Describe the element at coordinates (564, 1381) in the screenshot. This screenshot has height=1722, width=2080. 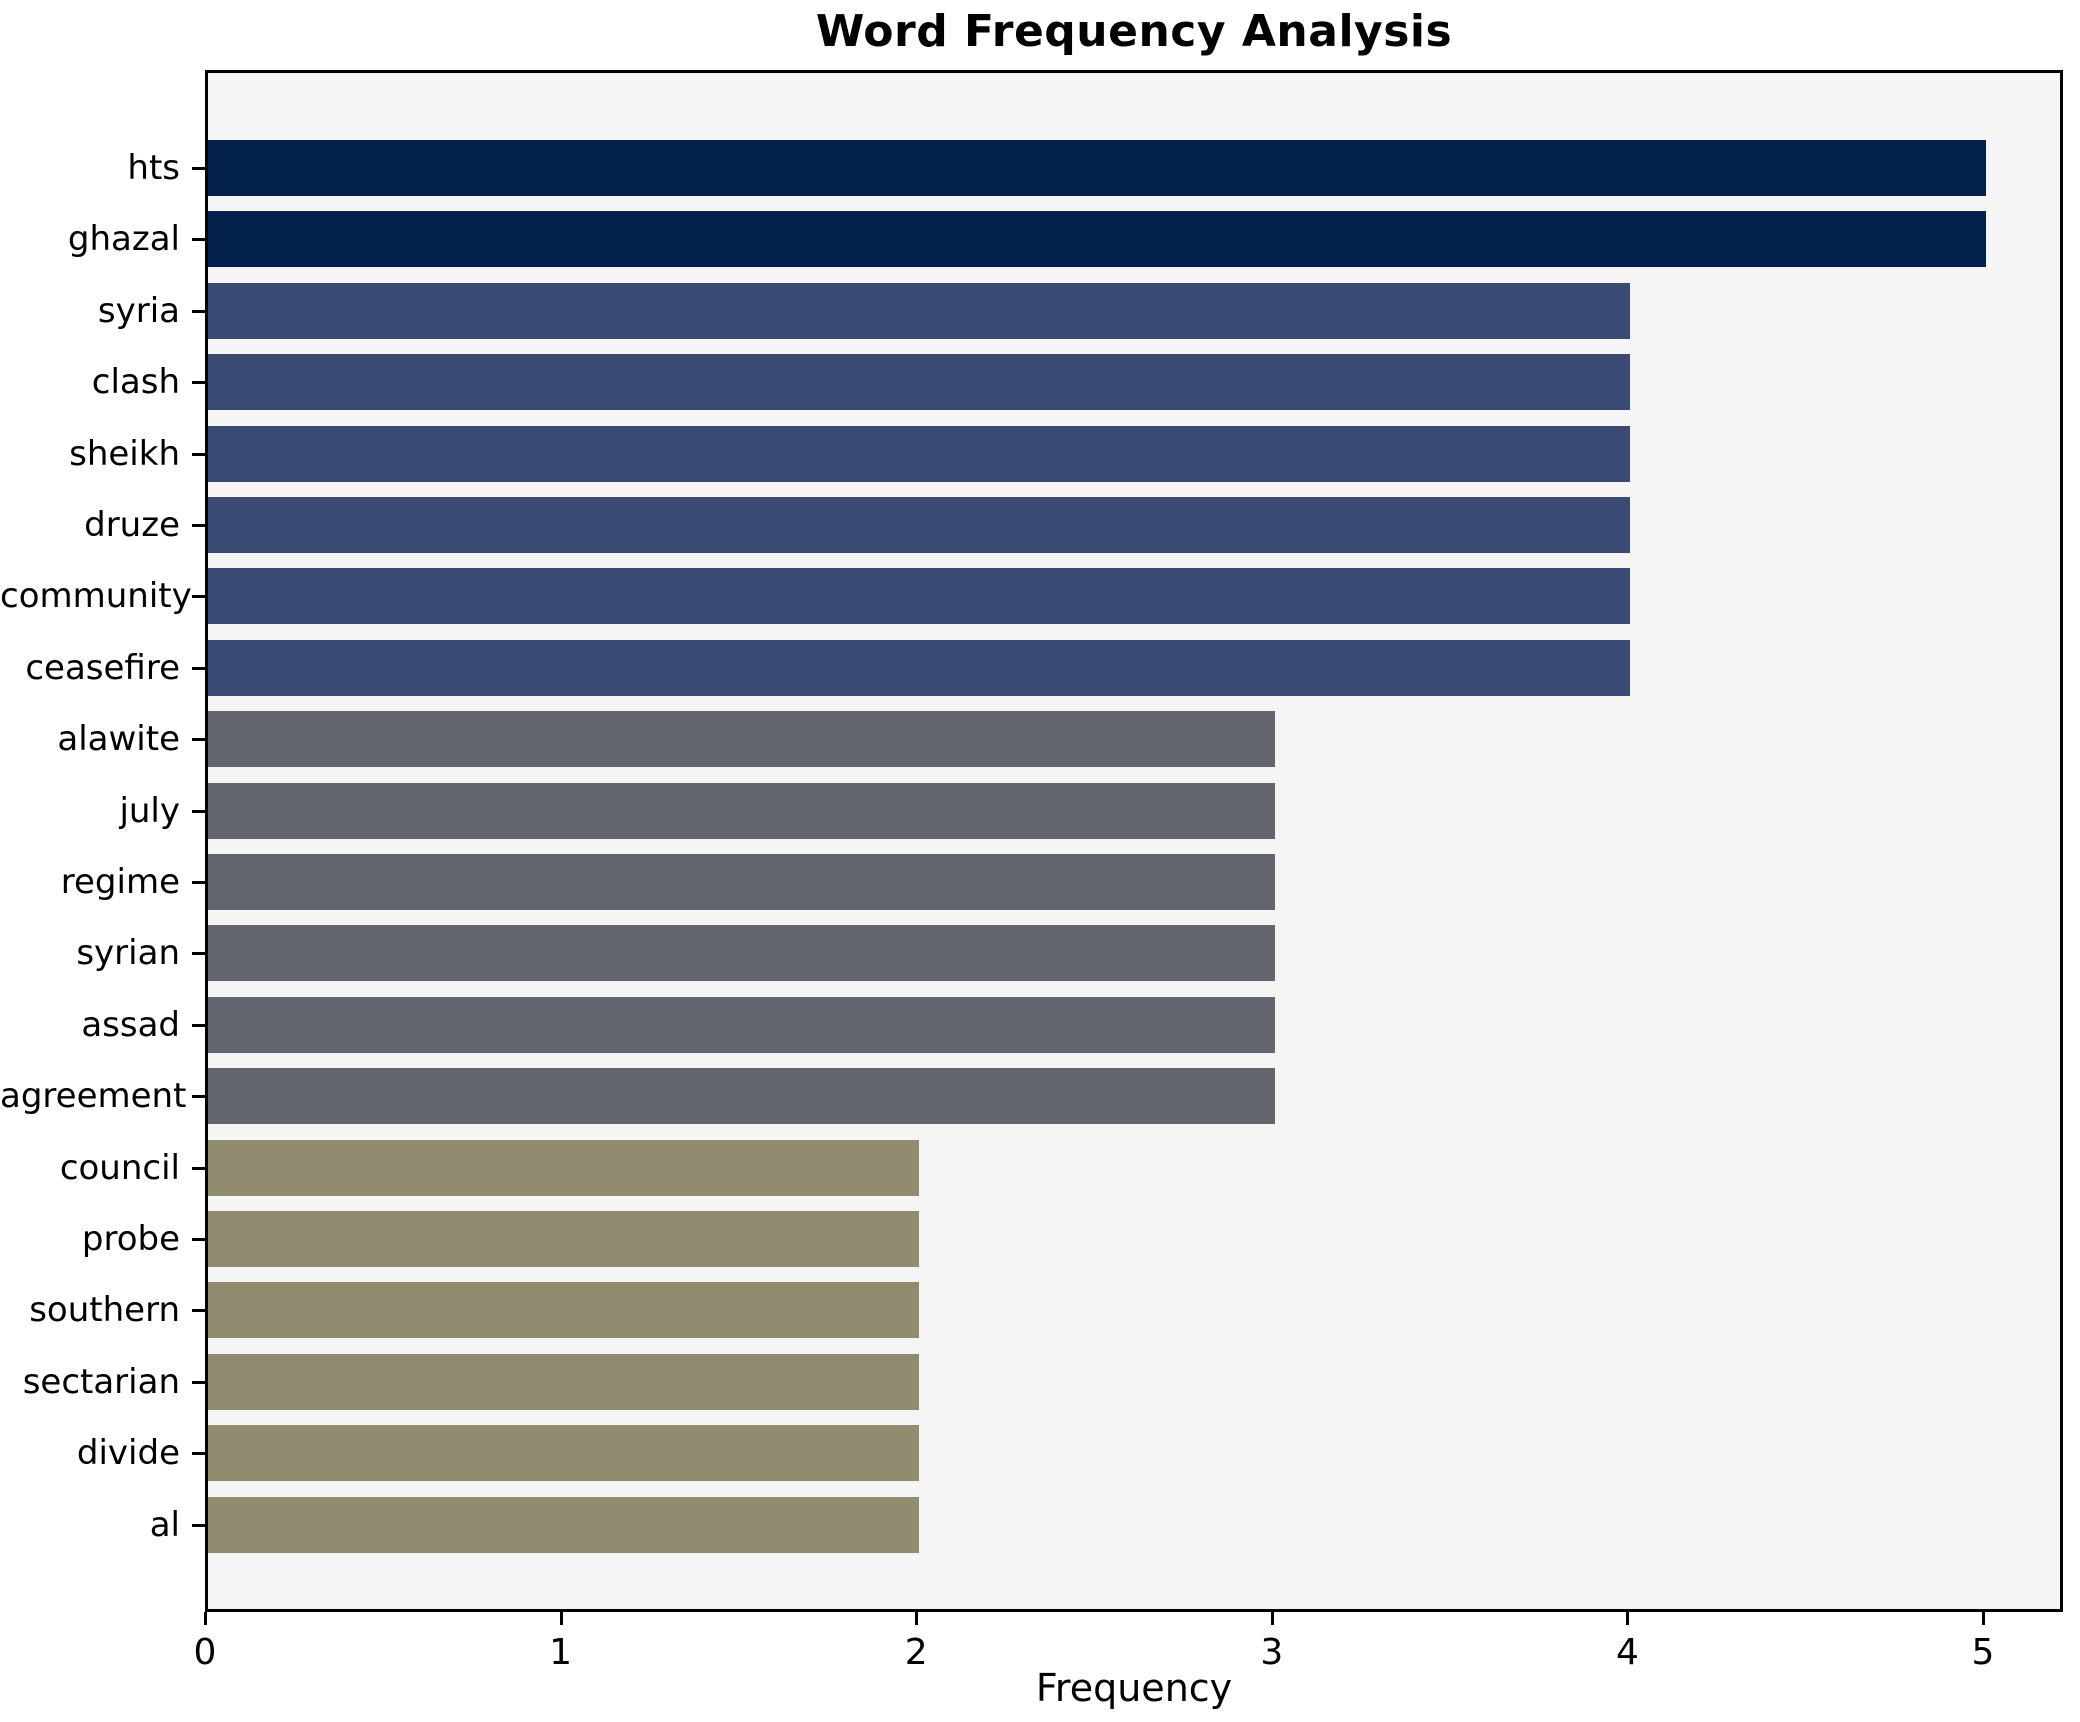
I see `bar-sectarian` at that location.